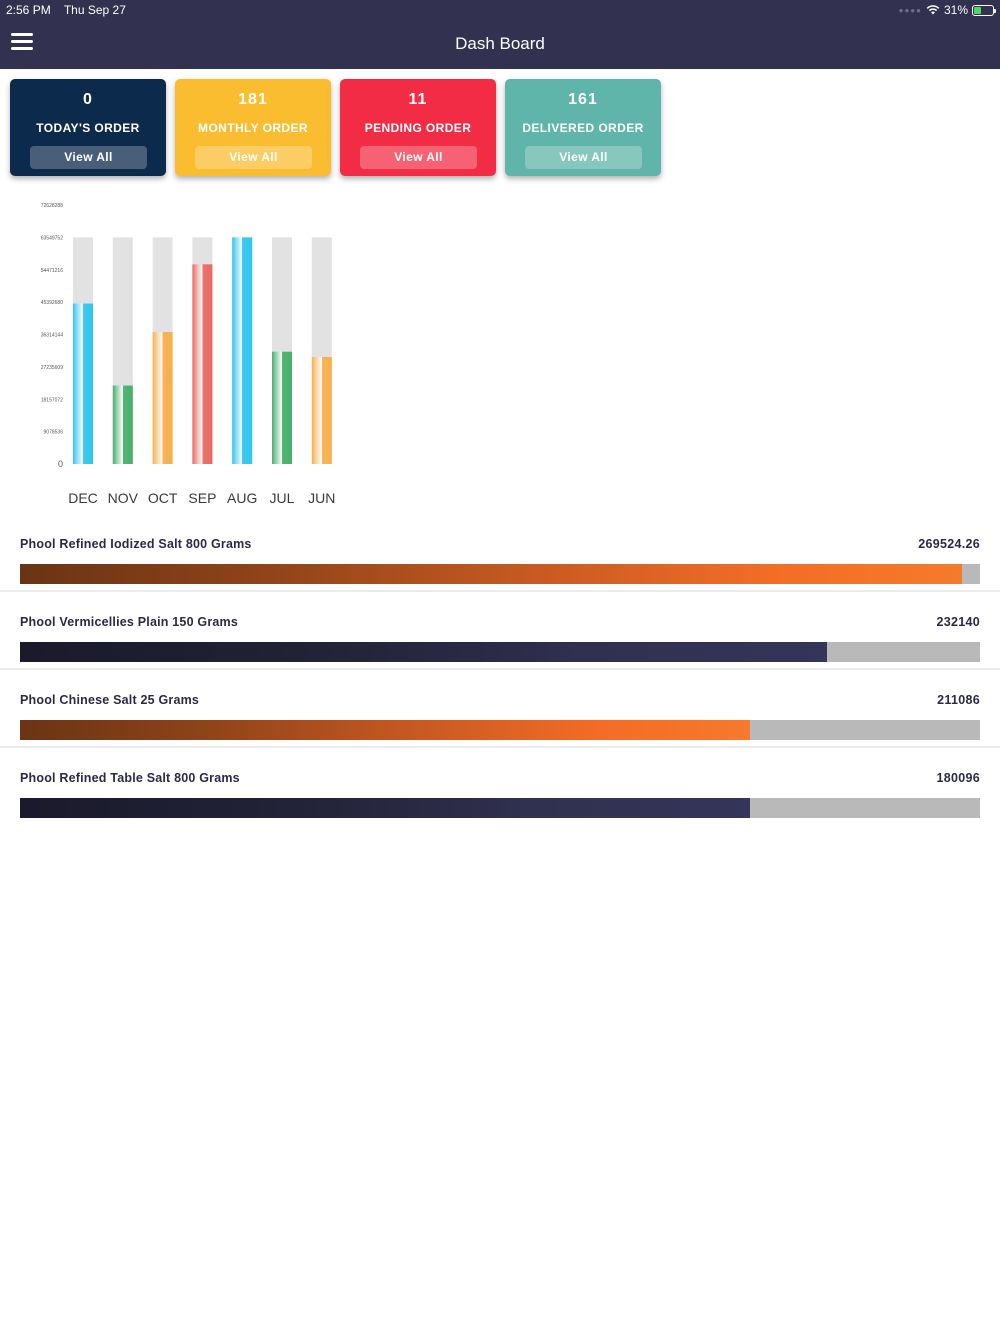  Describe the element at coordinates (52, 303) in the screenshot. I see `y-tick-label: 45392680` at that location.